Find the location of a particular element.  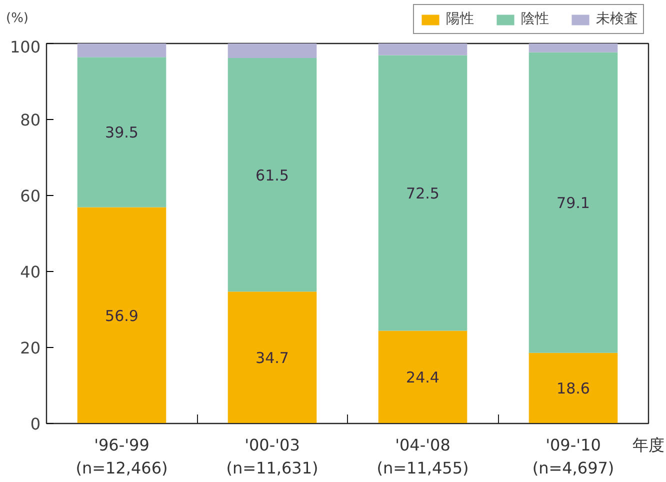

legend-label: 陰性 is located at coordinates (535, 19).